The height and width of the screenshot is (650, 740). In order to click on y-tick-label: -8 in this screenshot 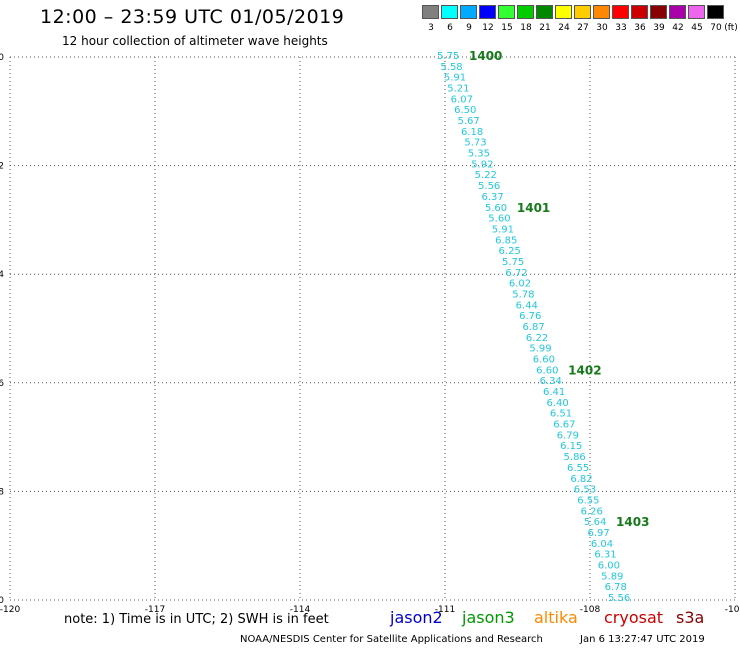, I will do `click(2, 492)`.